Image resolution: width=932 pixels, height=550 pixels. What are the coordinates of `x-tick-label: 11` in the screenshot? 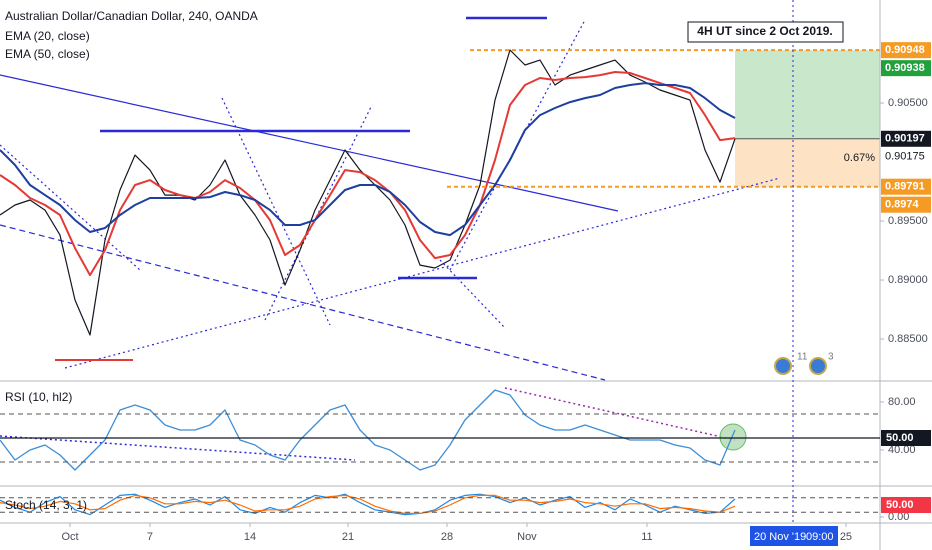 It's located at (646, 537).